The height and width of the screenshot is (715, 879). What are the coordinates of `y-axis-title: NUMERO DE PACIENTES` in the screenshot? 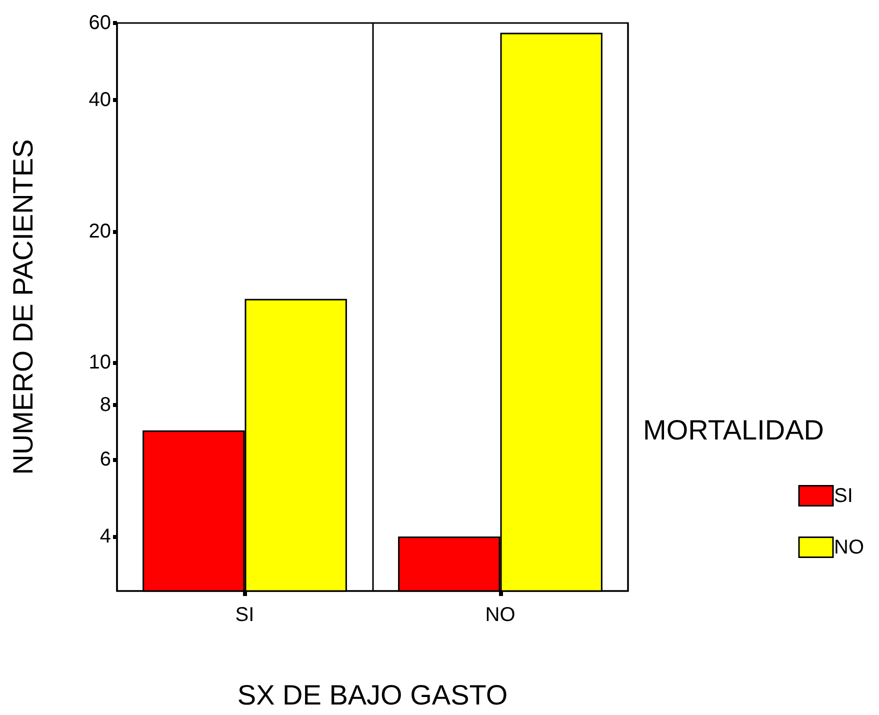 It's located at (23, 307).